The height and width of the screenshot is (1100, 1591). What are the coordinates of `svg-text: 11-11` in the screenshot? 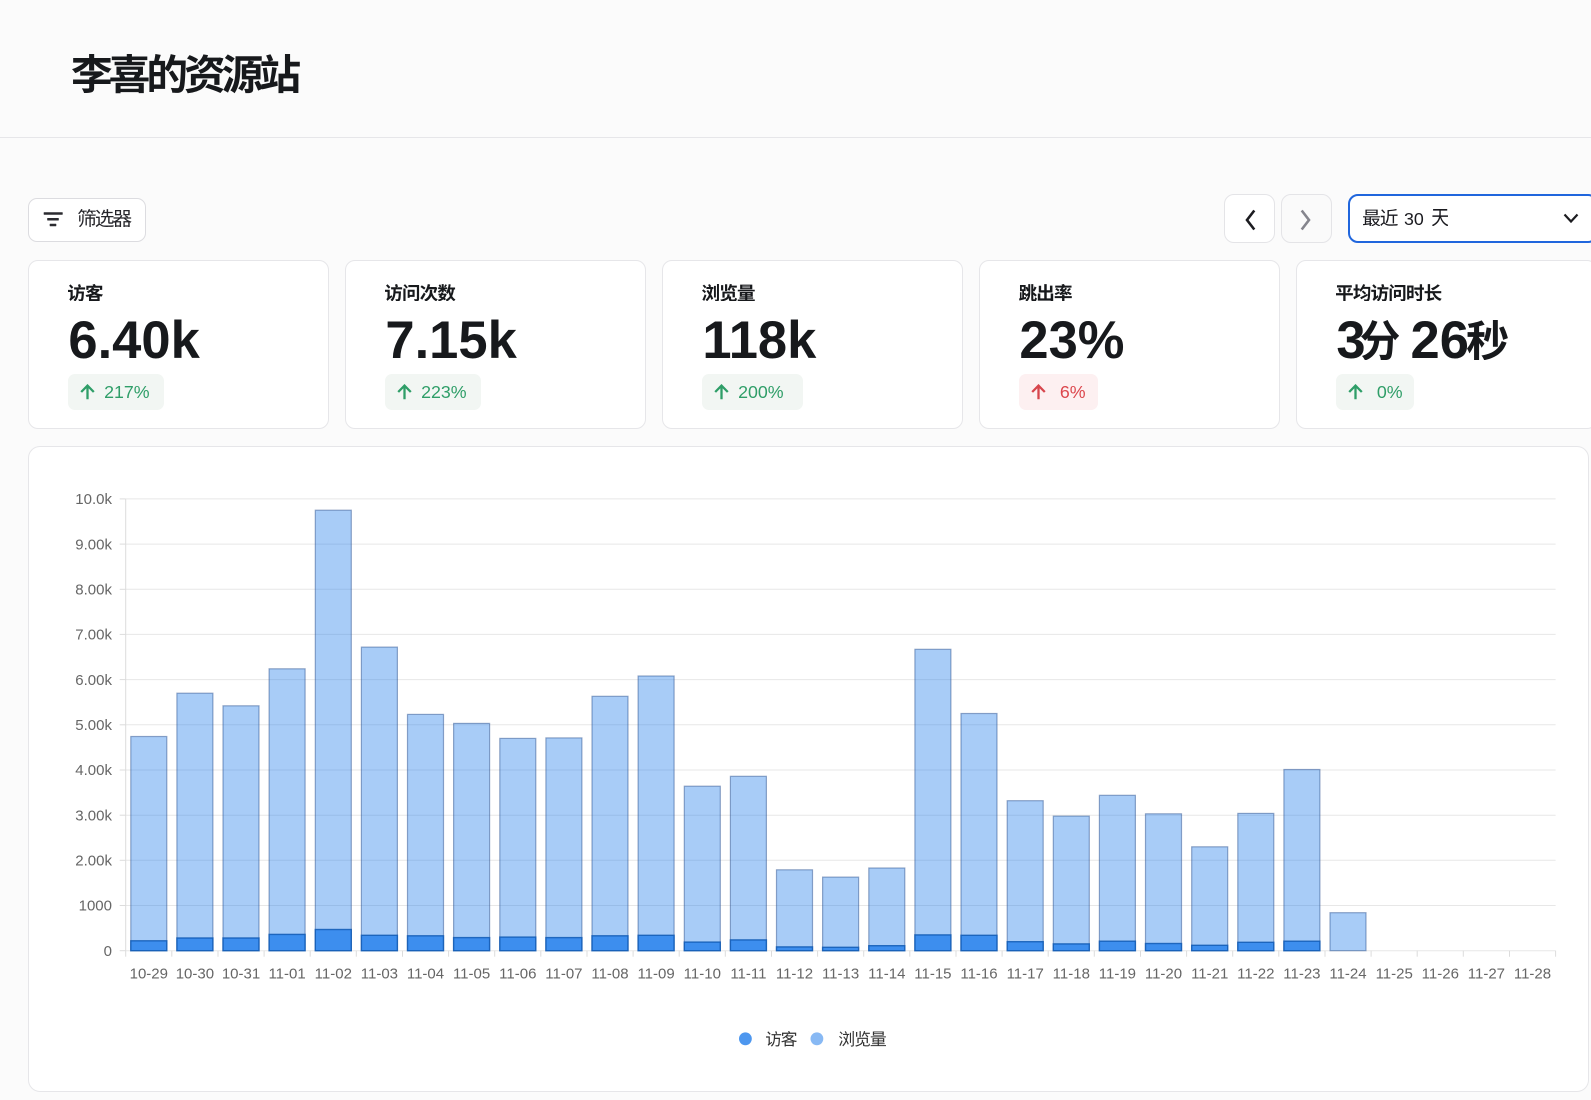 It's located at (748, 974).